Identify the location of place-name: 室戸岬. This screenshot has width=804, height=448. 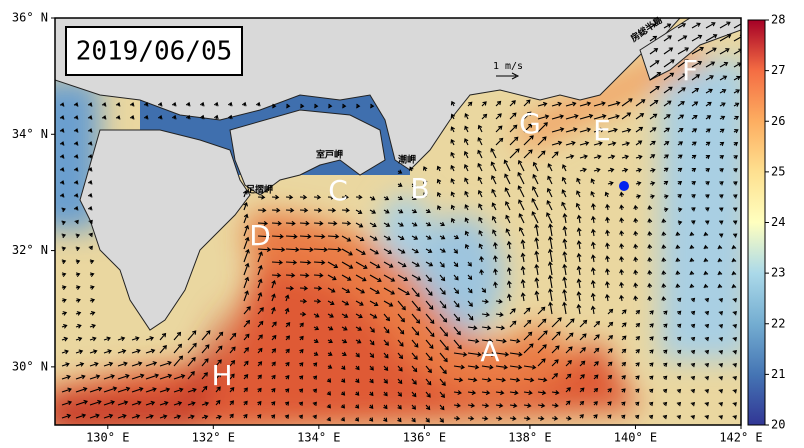
(329, 155).